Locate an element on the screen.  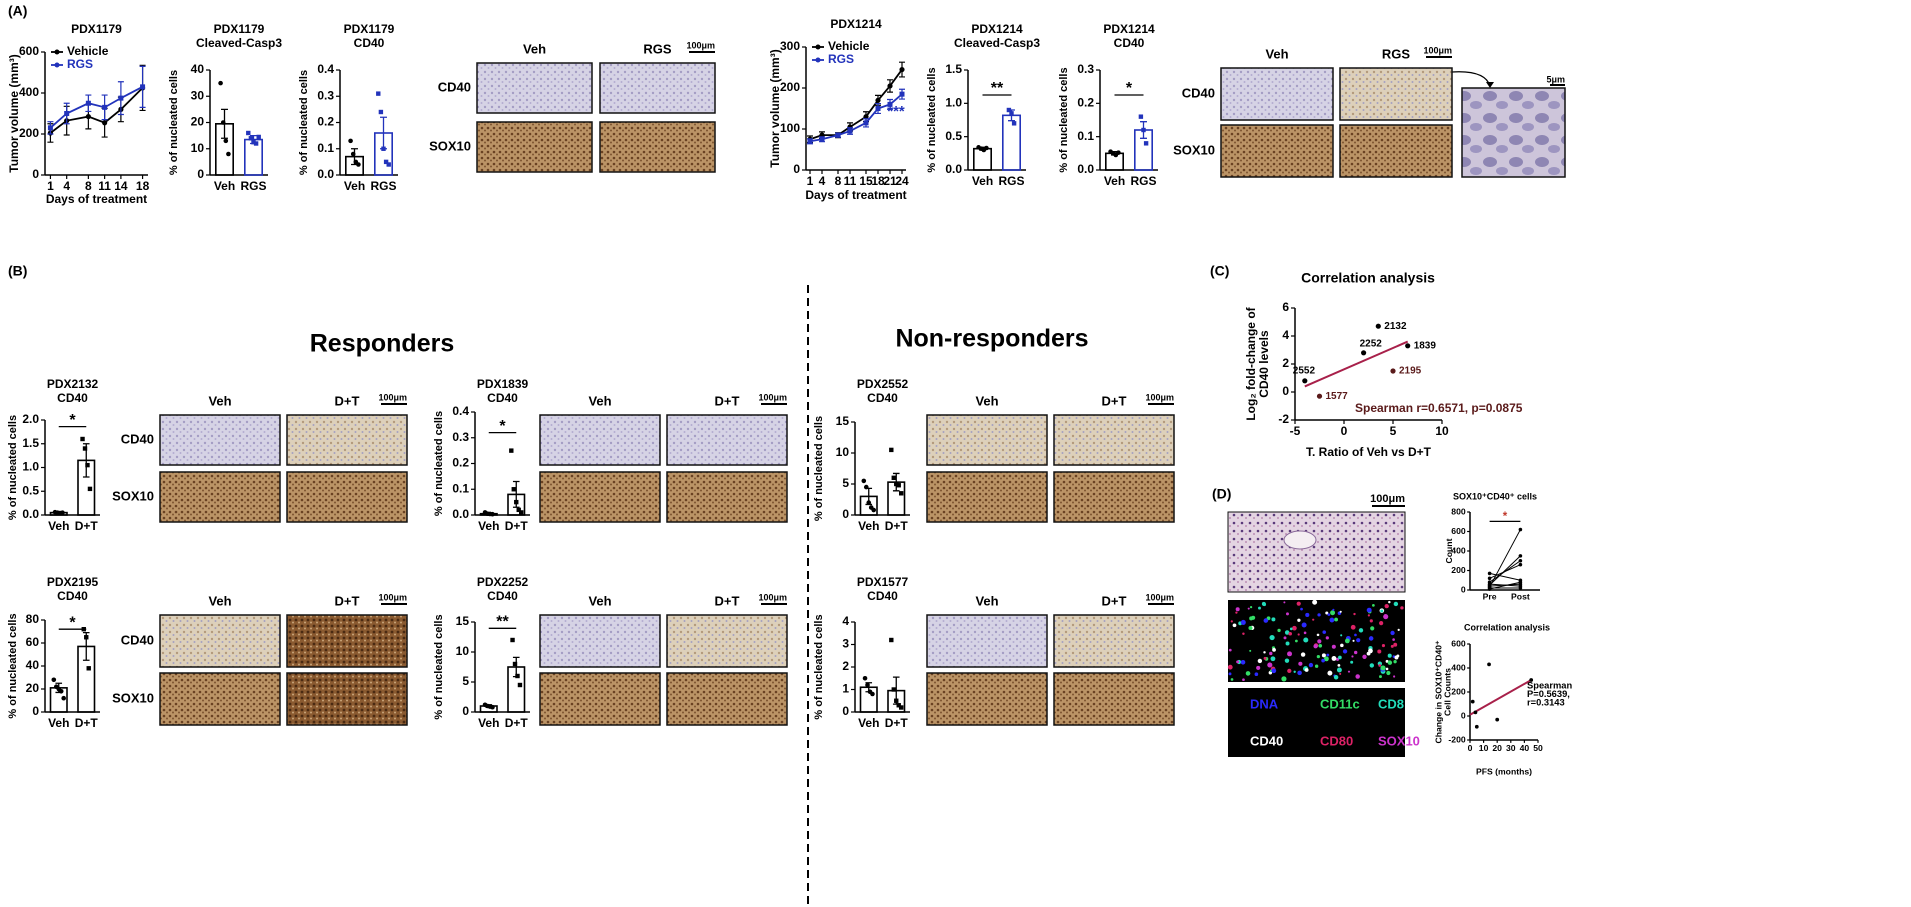
y-tick-label: 10 is located at coordinates (198, 148).